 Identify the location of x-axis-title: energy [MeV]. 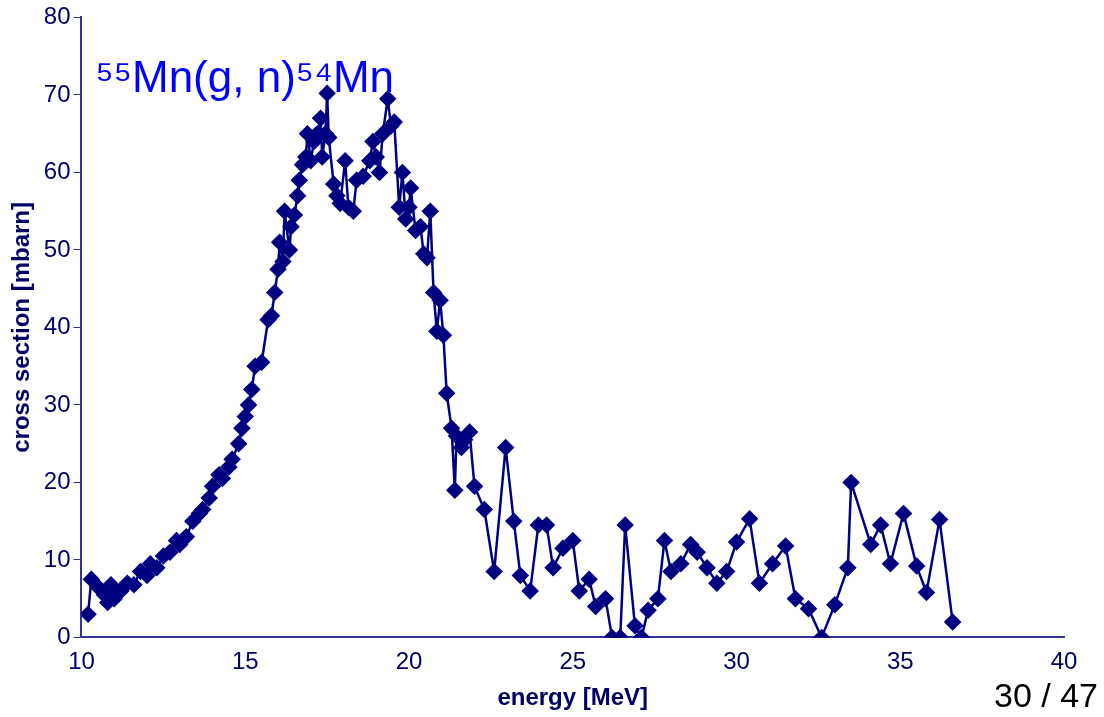
(573, 697).